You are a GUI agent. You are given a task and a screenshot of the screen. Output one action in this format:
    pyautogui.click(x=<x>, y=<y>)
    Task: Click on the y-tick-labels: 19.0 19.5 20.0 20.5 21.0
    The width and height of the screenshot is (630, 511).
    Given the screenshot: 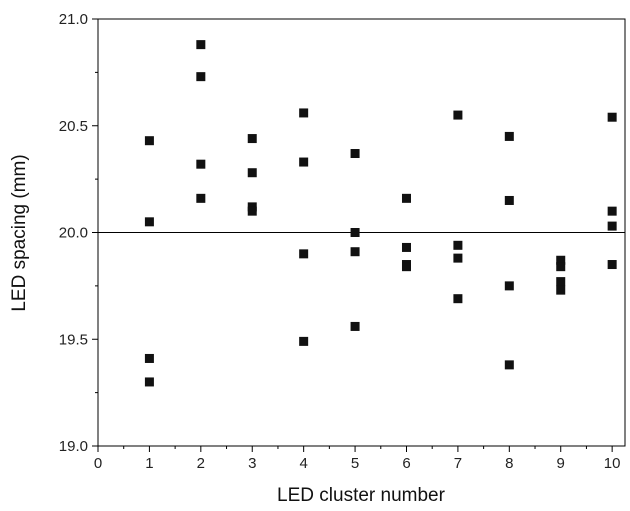 What is the action you would take?
    pyautogui.click(x=73, y=233)
    